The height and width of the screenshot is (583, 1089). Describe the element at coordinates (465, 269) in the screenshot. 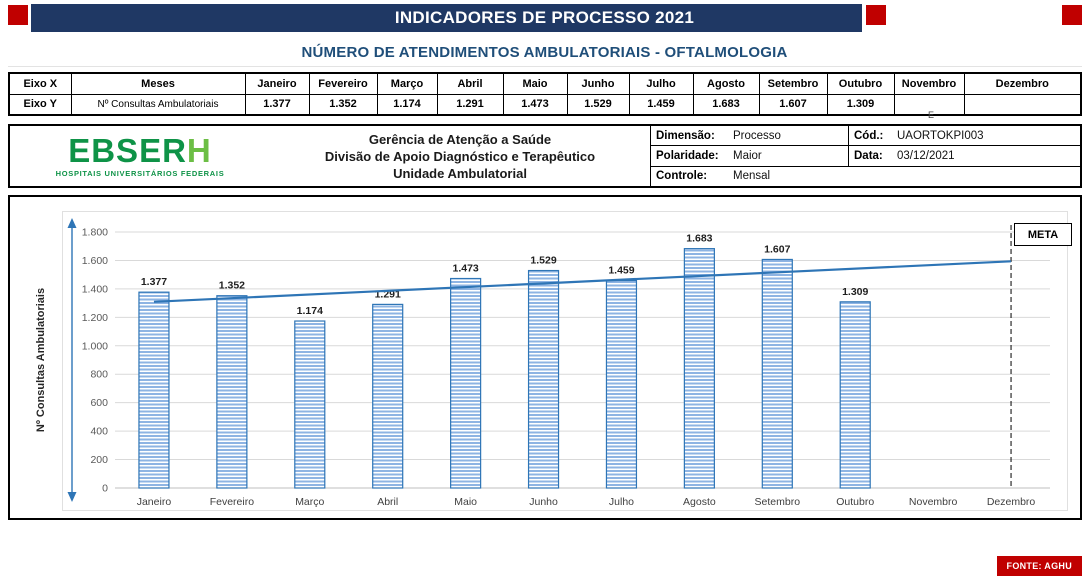

I see `svg-text: 1.473` at that location.